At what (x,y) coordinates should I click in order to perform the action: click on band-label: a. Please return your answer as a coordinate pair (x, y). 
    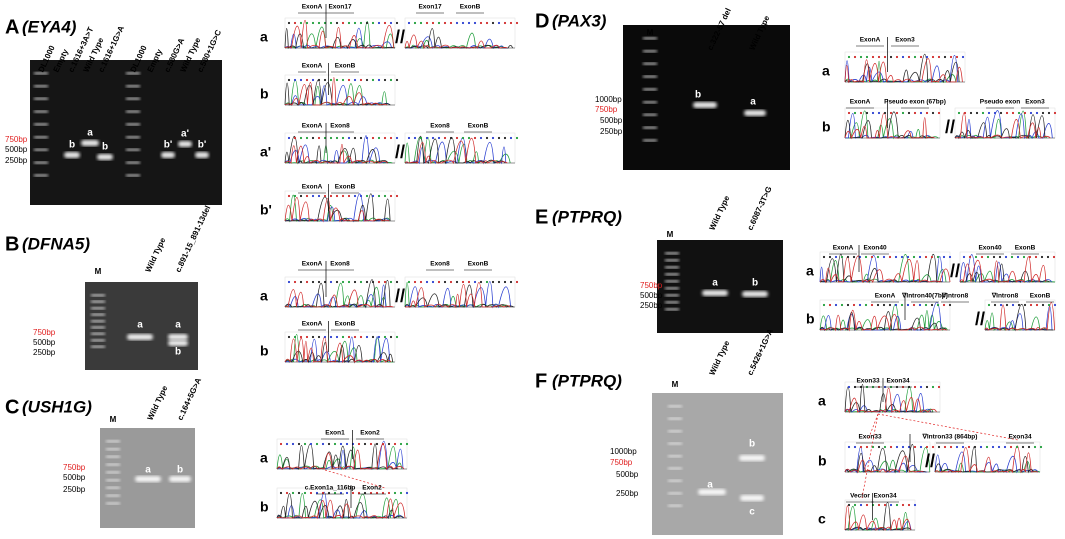
    Looking at the image, I should click on (140, 325).